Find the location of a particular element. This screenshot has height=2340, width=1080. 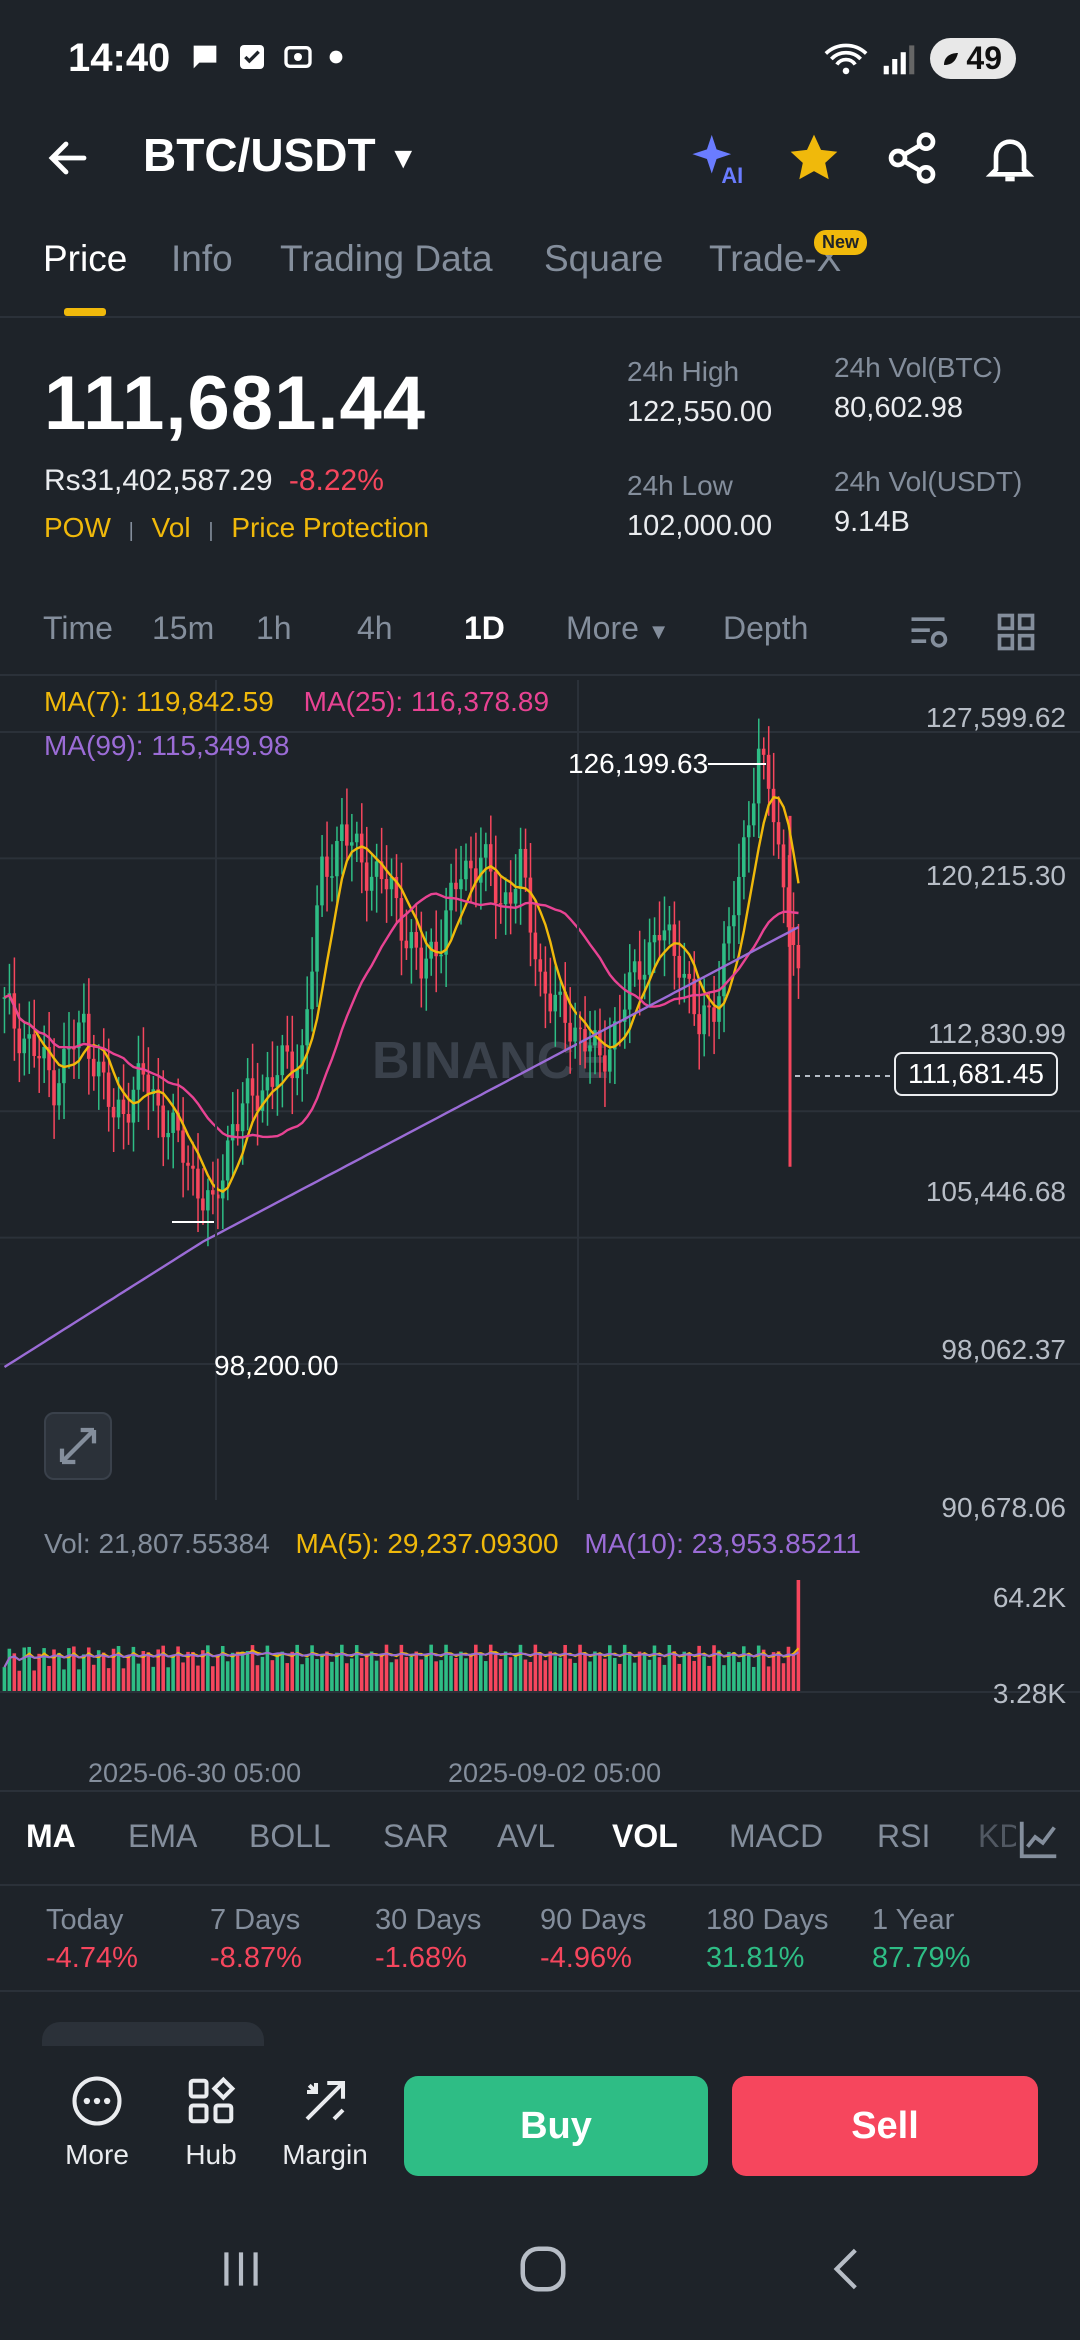

expand-chart-button is located at coordinates (78, 1446).